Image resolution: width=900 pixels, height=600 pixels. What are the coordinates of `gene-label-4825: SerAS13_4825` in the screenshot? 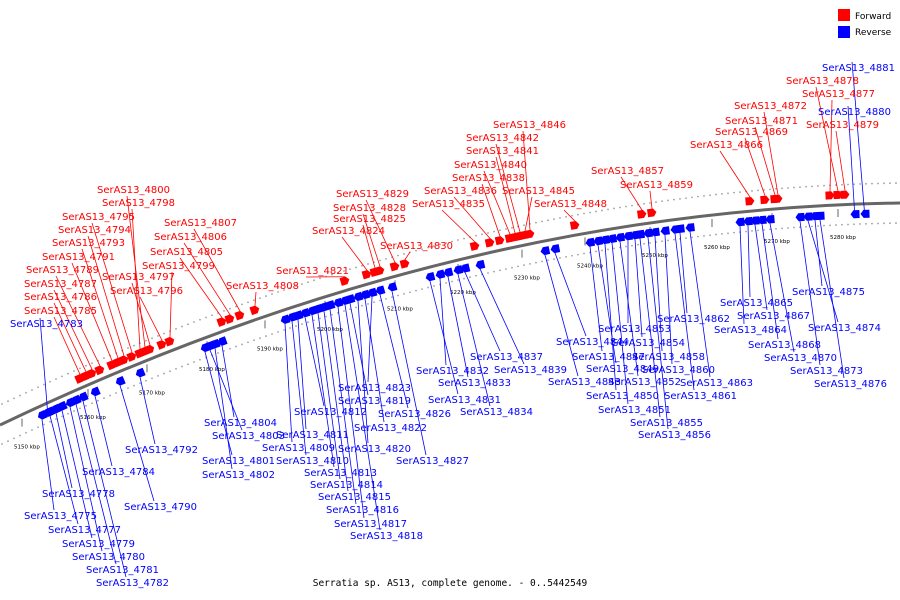 It's located at (369, 219).